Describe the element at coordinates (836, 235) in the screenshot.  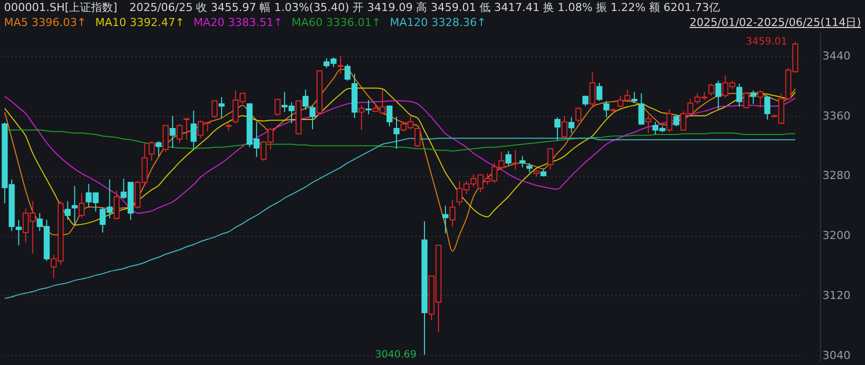
I see `y-tick-label: 3200` at that location.